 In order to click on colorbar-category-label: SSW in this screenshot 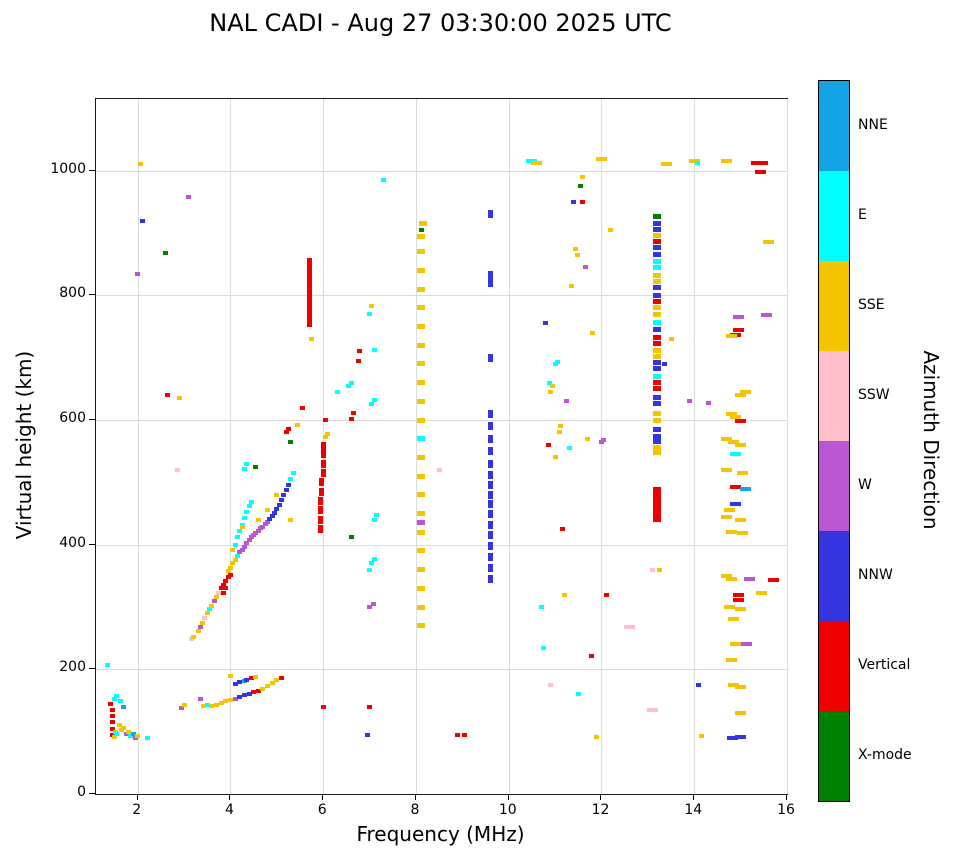, I will do `click(874, 395)`.